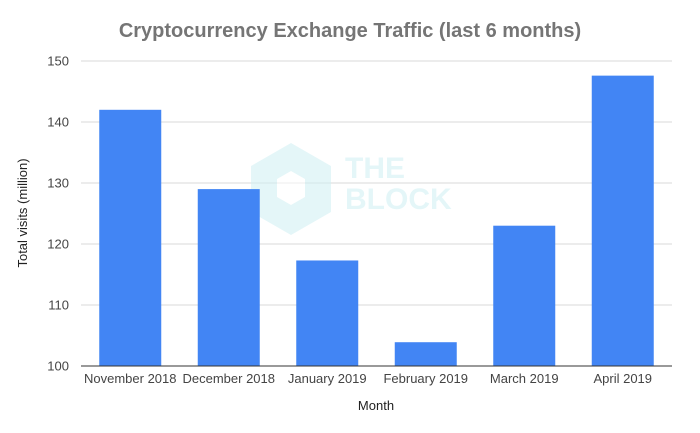 This screenshot has height=433, width=700. I want to click on watermark-logo: THE BLOCK, so click(351, 189).